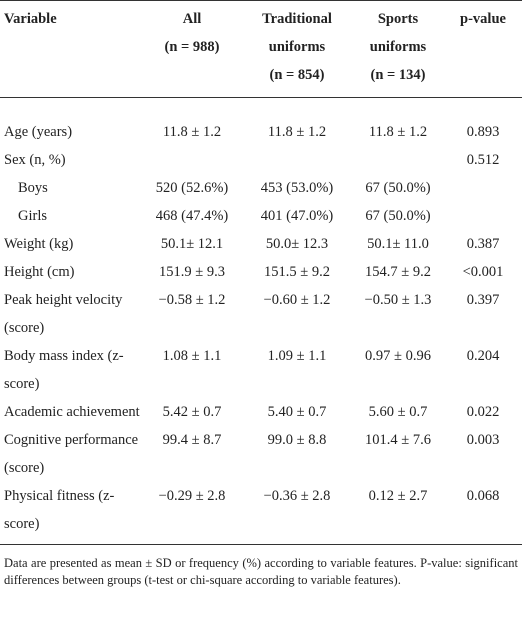 The image size is (522, 639). I want to click on cell-text: Sports, so click(398, 19).